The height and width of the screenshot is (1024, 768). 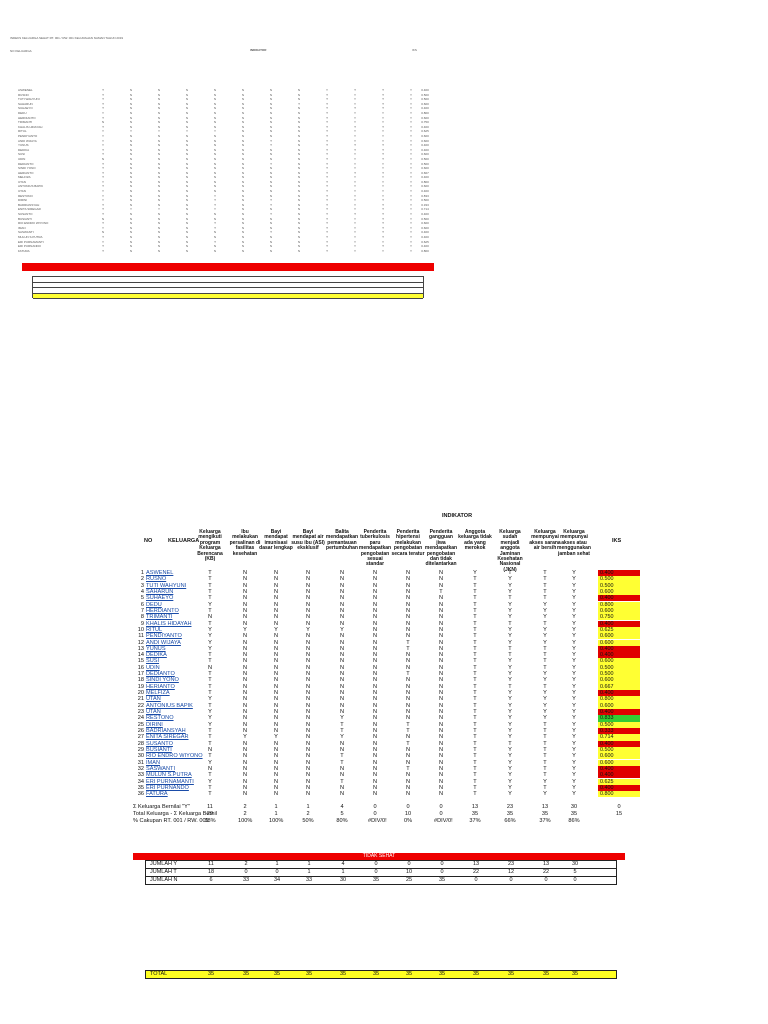 What do you see at coordinates (154, 724) in the screenshot?
I see `family-name-link: DIRINI` at bounding box center [154, 724].